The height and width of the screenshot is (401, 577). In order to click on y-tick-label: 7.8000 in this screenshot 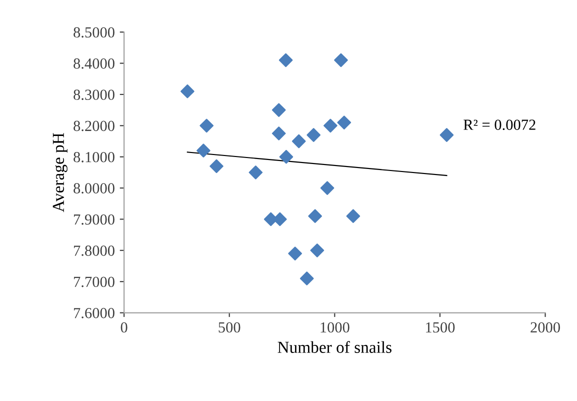, I will do `click(94, 251)`.